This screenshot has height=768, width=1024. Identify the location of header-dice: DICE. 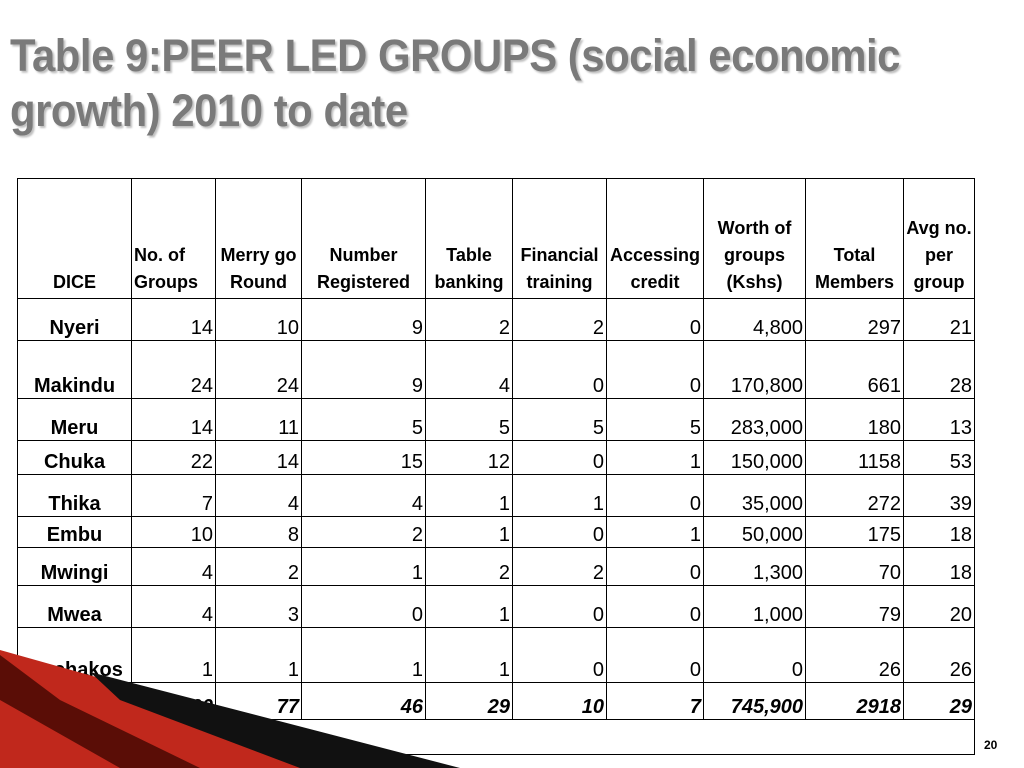
(74, 238).